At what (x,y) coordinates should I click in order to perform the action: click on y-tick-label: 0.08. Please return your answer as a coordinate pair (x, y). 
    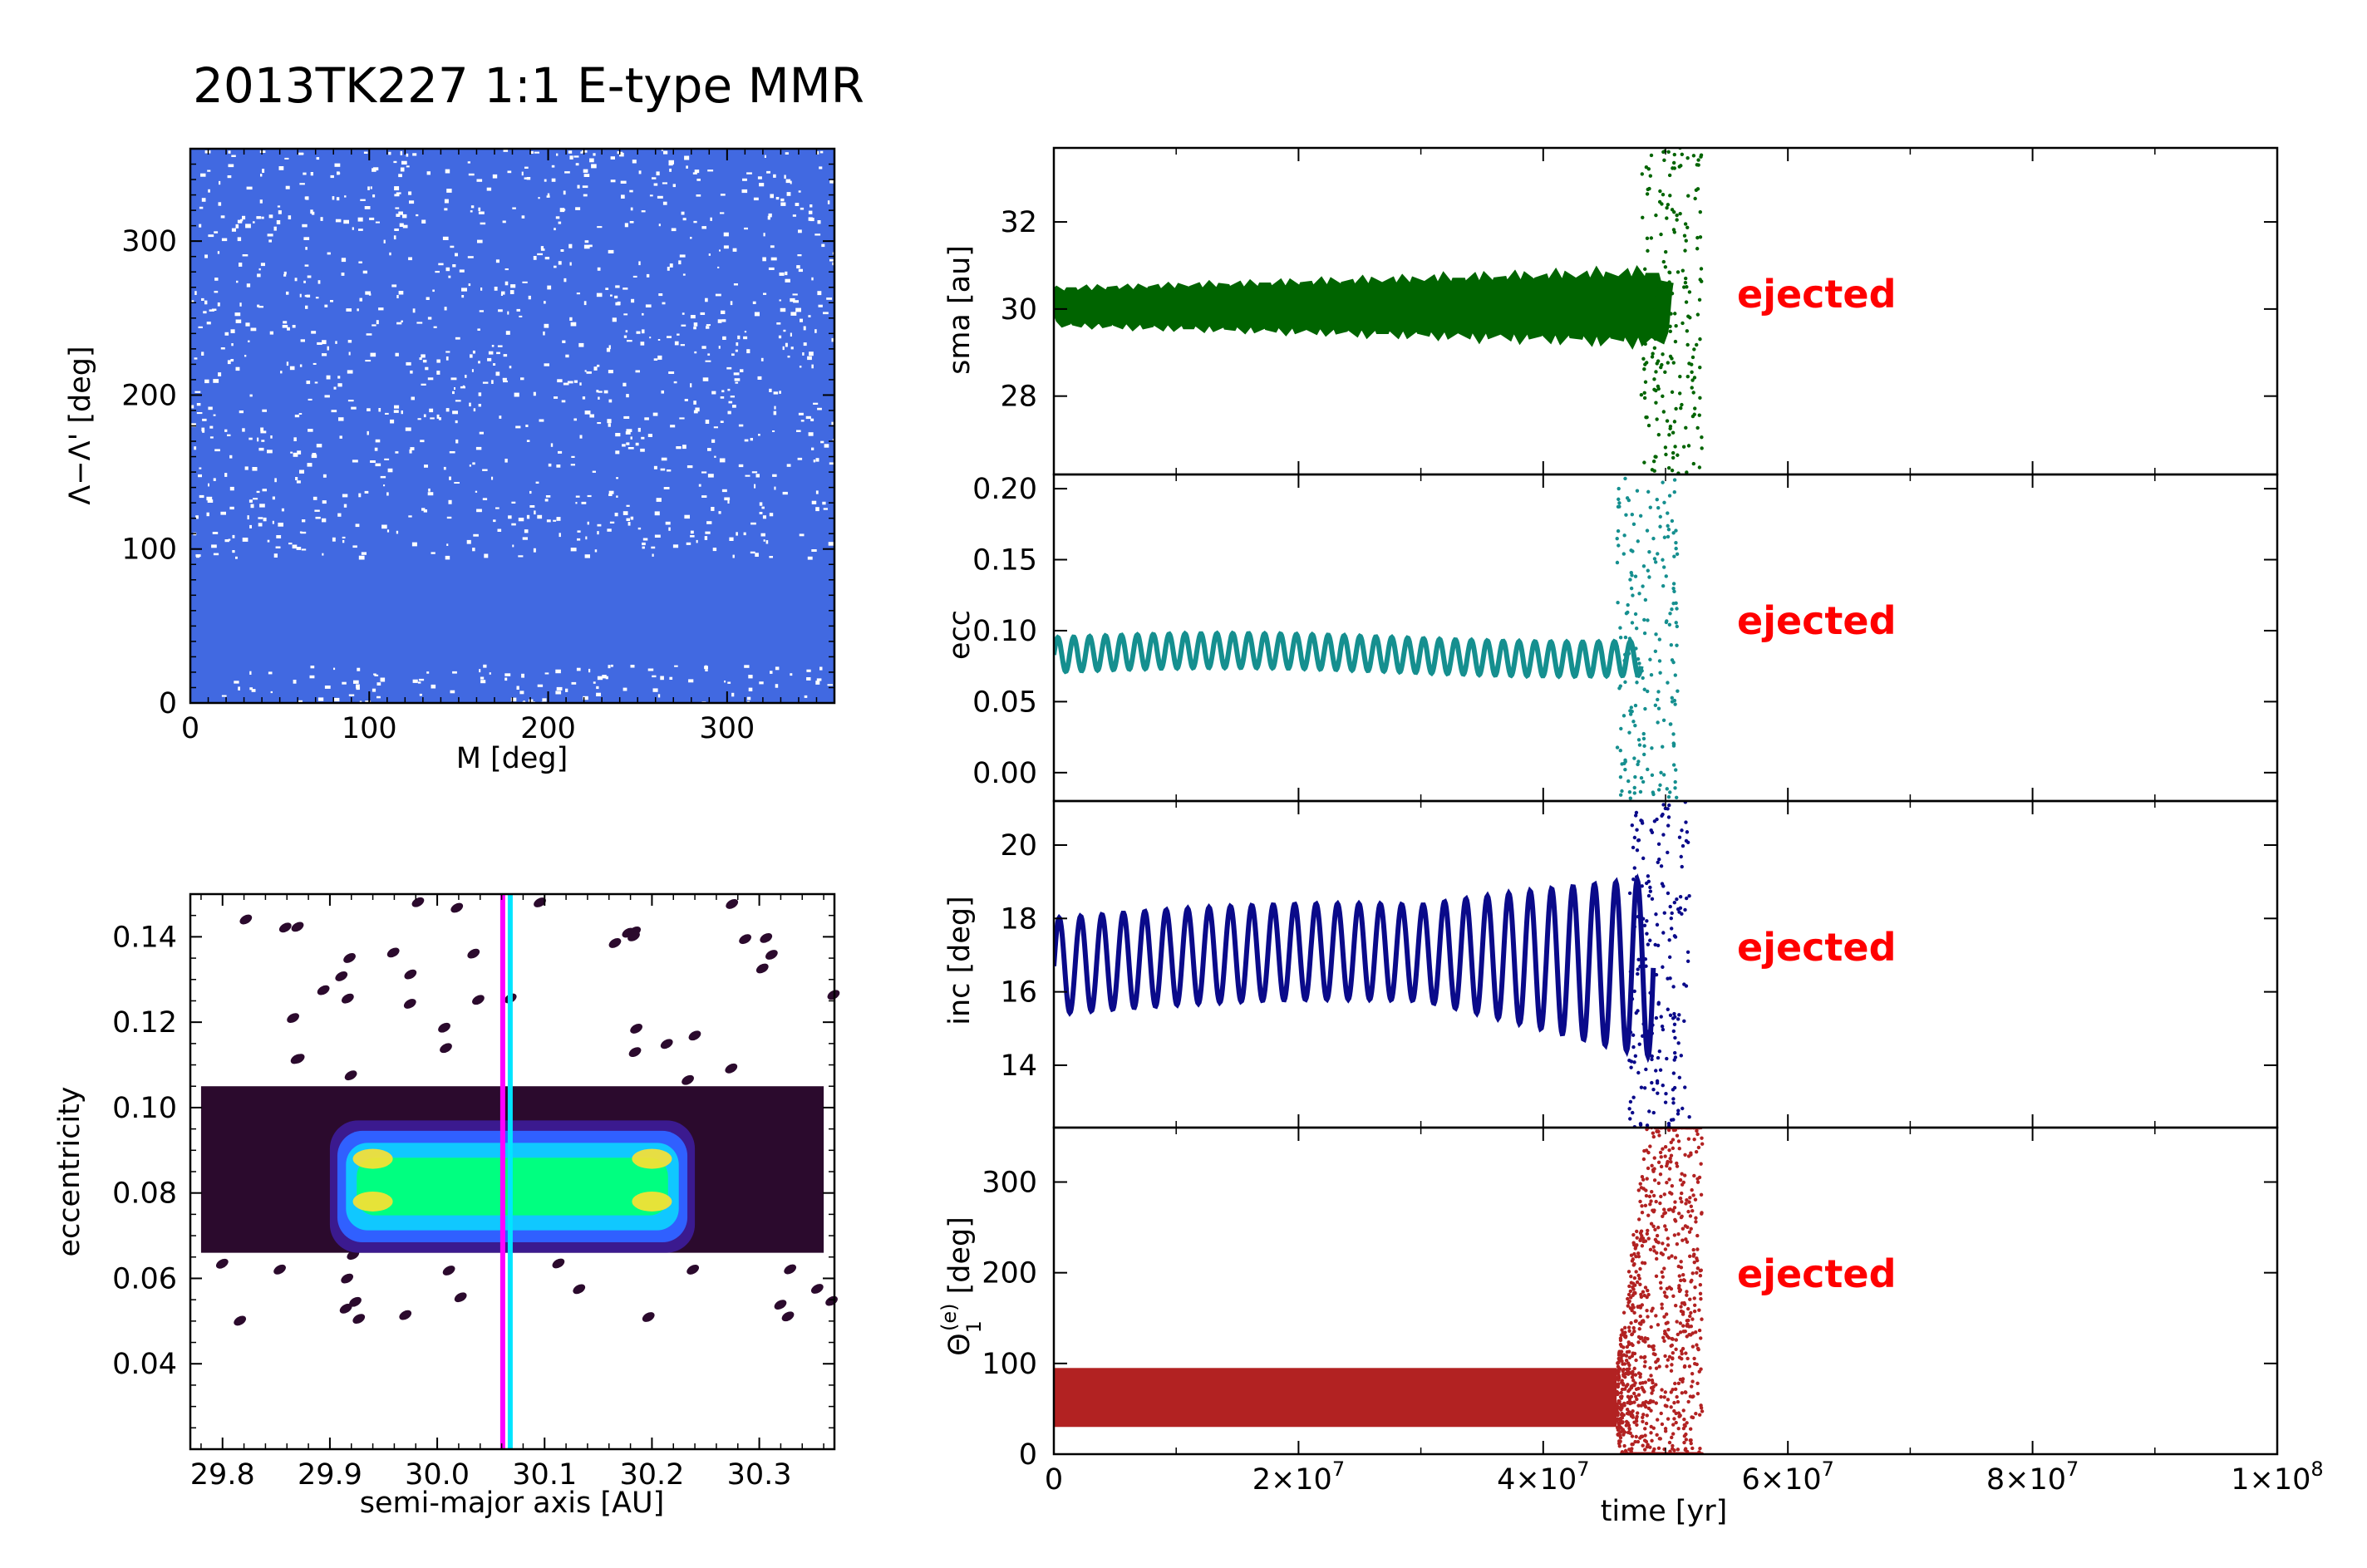
    Looking at the image, I should click on (144, 1194).